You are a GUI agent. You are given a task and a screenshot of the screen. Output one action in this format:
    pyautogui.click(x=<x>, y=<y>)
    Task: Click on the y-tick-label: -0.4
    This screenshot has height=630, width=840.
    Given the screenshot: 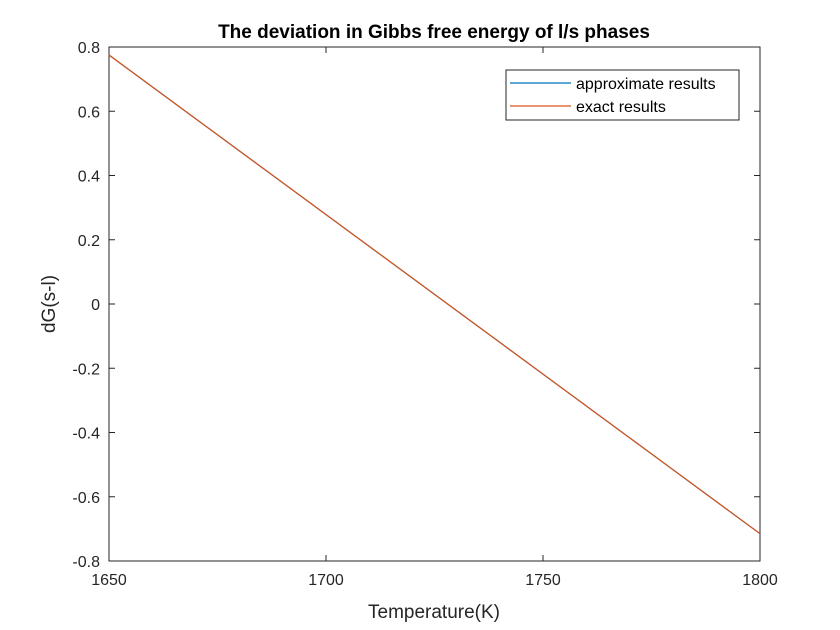 What is the action you would take?
    pyautogui.click(x=86, y=434)
    